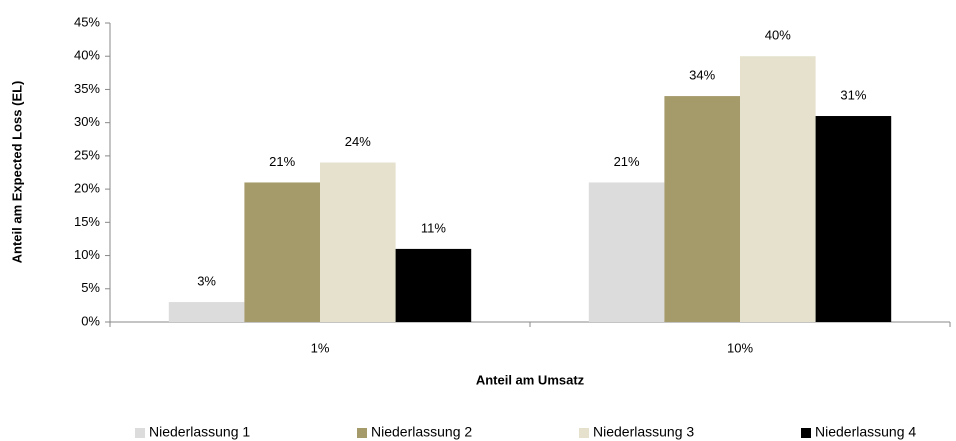 The width and height of the screenshot is (956, 441). Describe the element at coordinates (87, 254) in the screenshot. I see `y-tick-label: 10%` at that location.